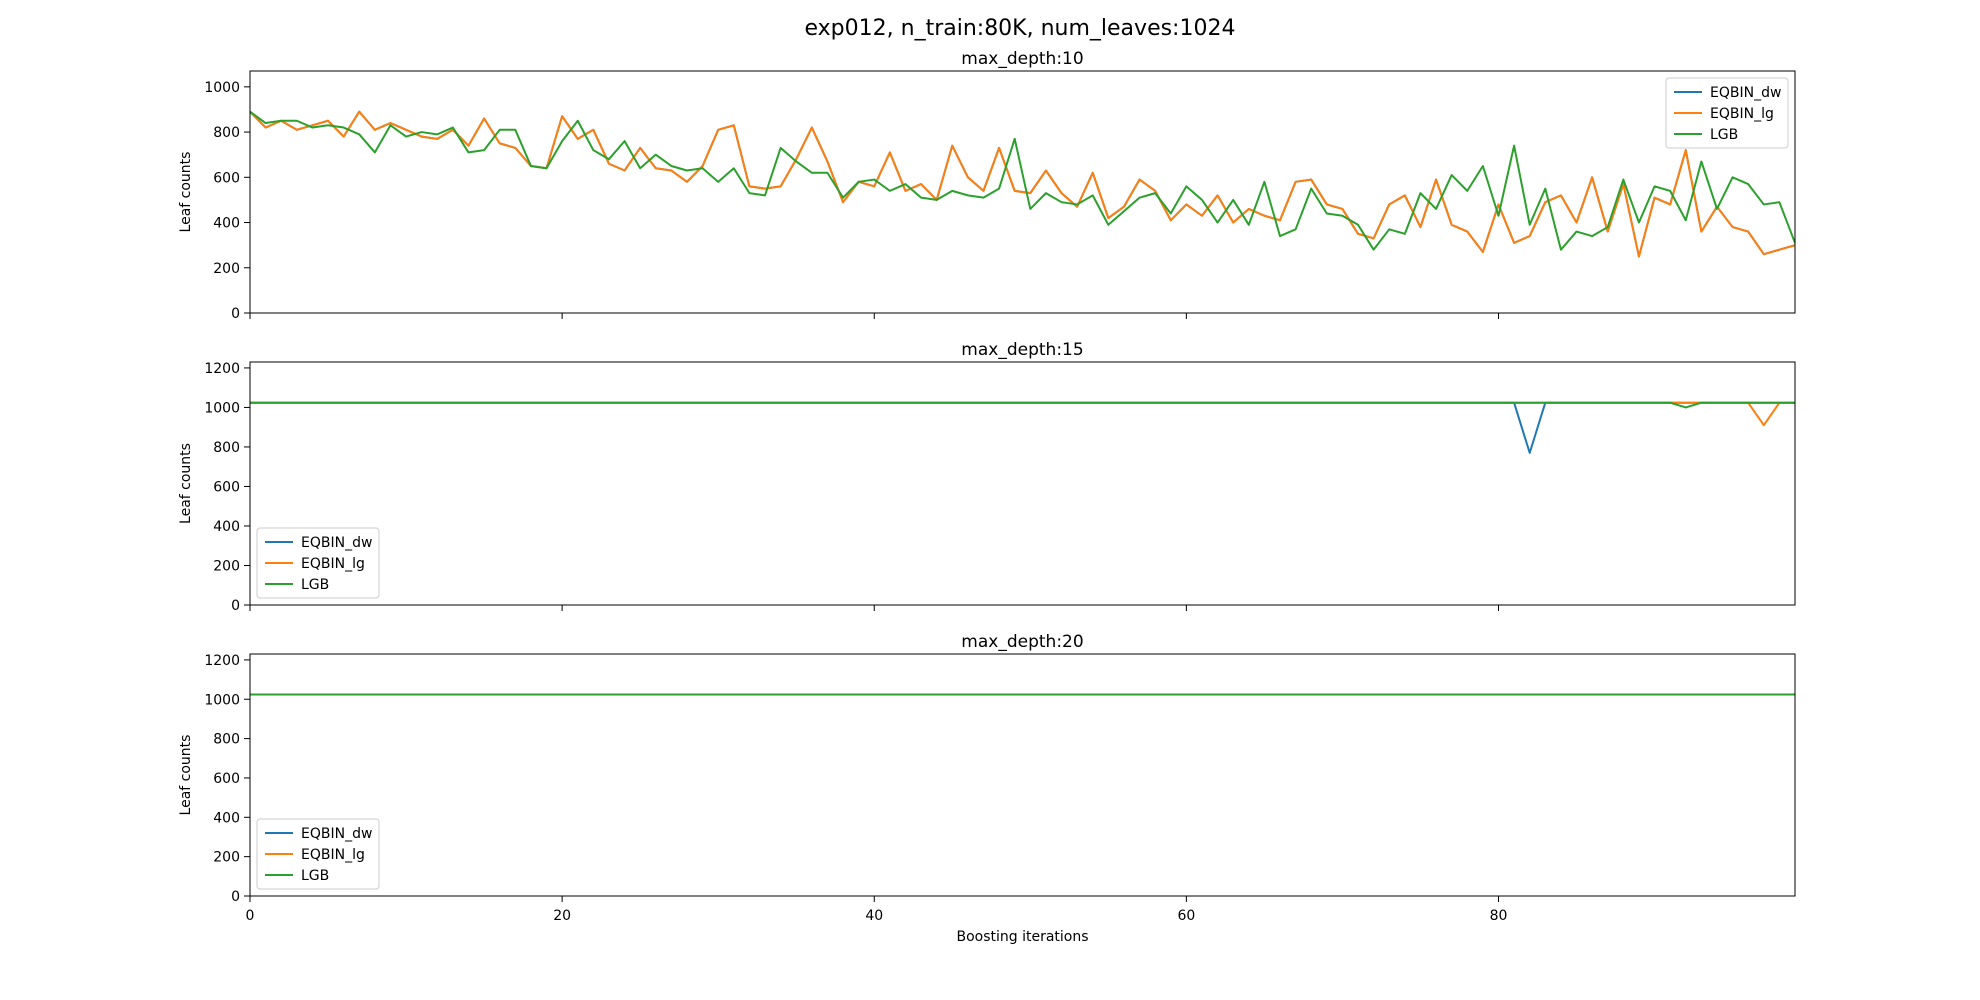 This screenshot has height=1000, width=1980. Describe the element at coordinates (562, 916) in the screenshot. I see `x-tick-label: 20` at that location.